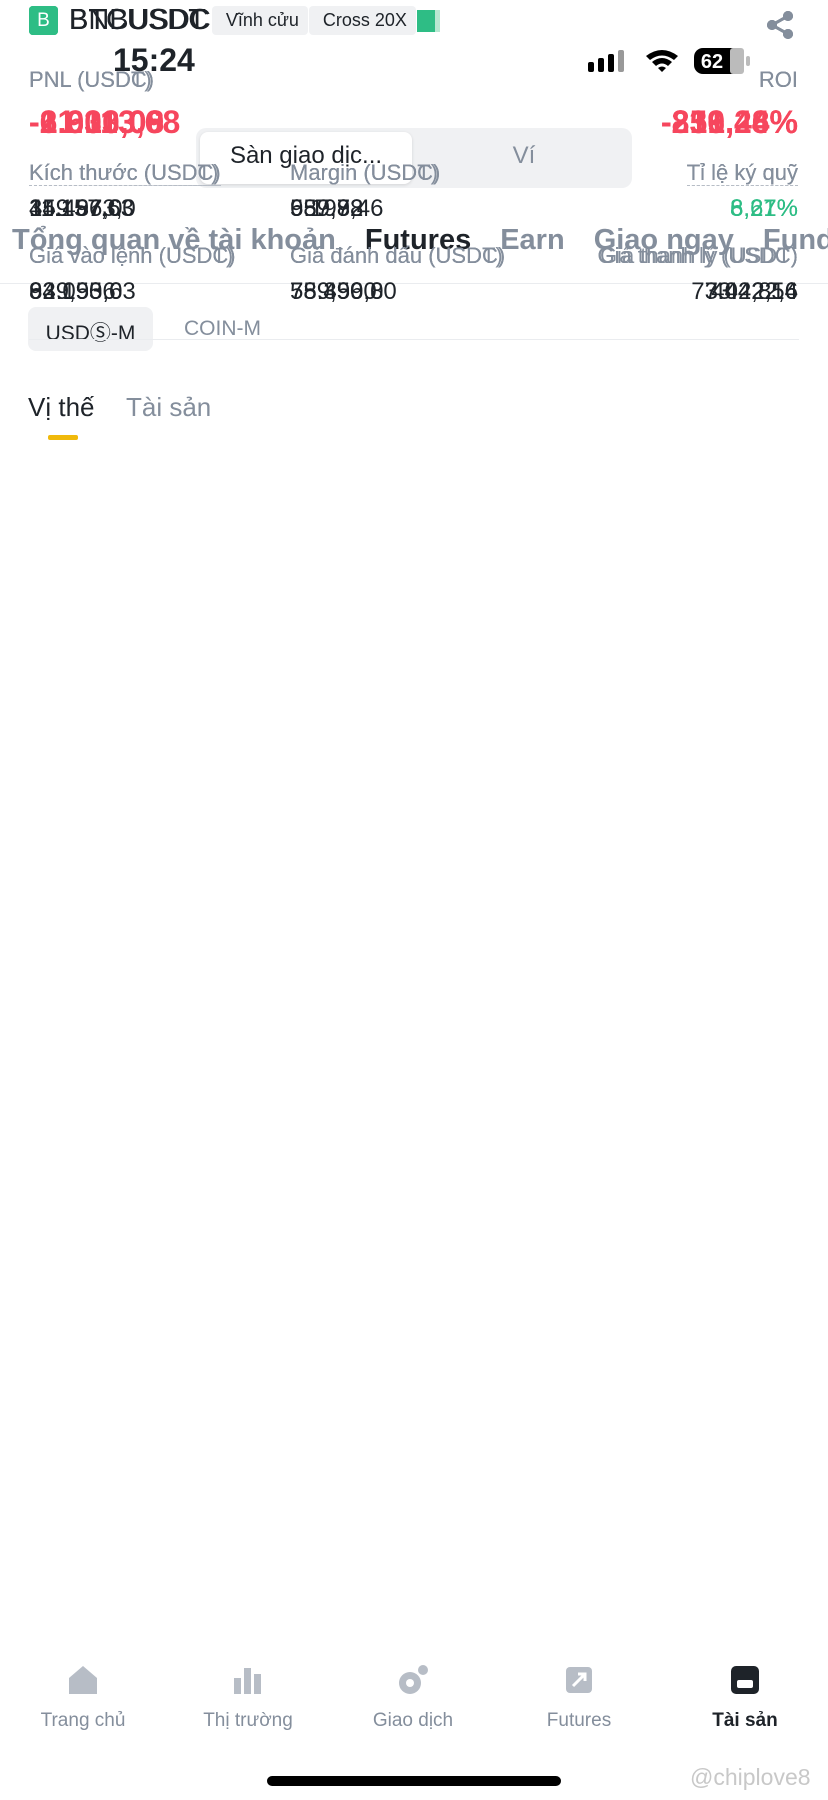 This screenshot has height=1800, width=828. What do you see at coordinates (780, 25) in the screenshot?
I see `share-icon` at bounding box center [780, 25].